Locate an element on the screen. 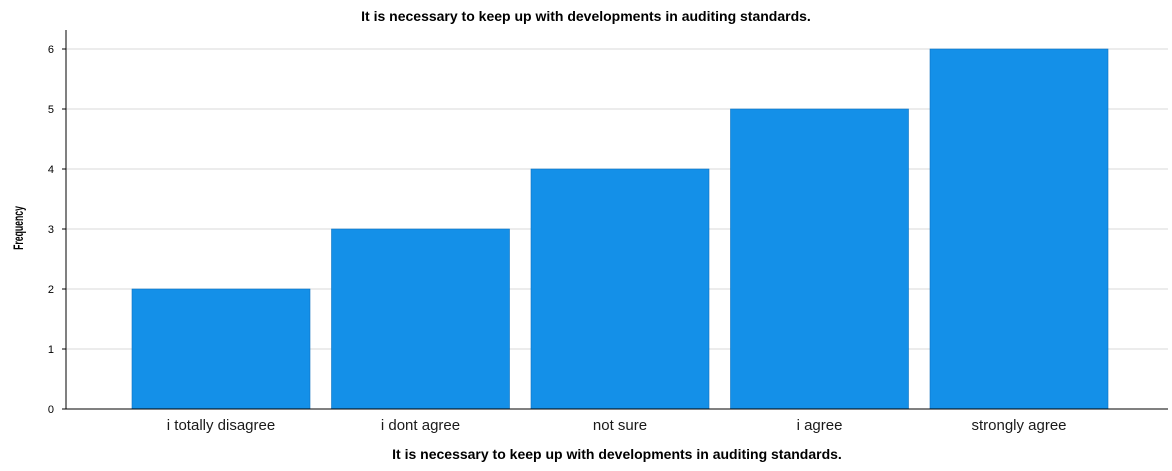 The width and height of the screenshot is (1172, 471). y-tick-label-6: 6 is located at coordinates (51, 50).